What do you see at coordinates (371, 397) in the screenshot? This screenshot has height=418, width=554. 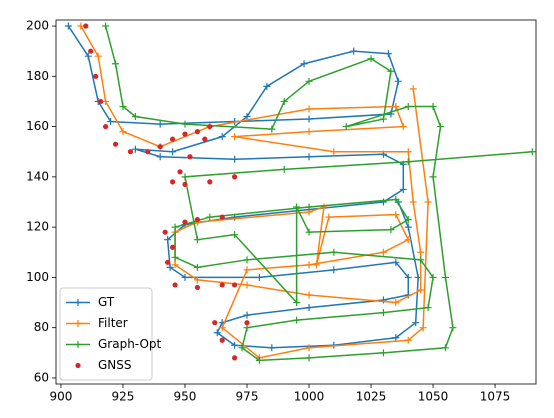 I see `x-tick-label: 1025` at bounding box center [371, 397].